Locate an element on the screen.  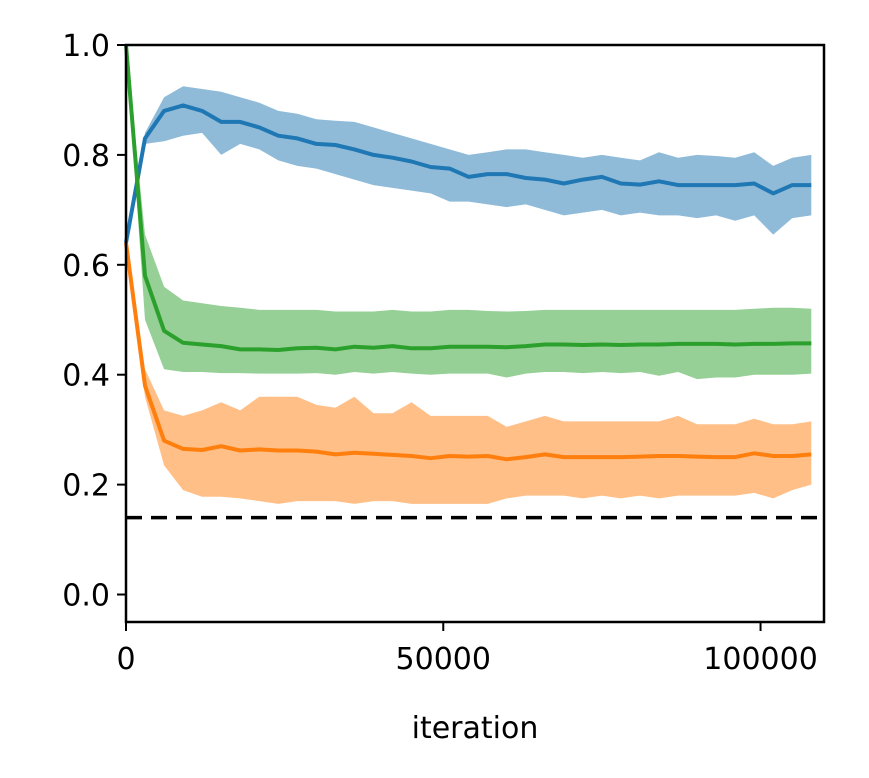
y-tick-label: 0.2 is located at coordinates (86, 486).